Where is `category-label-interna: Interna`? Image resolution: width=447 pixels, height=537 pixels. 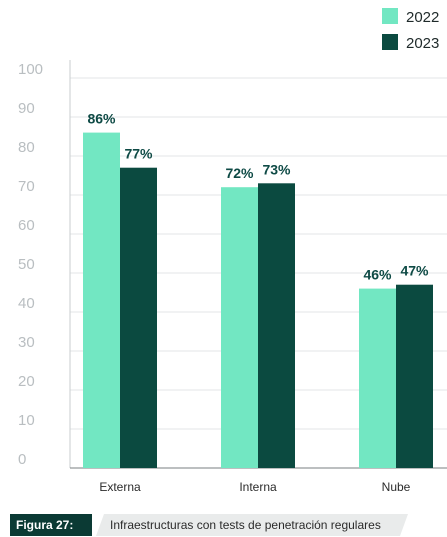 category-label-interna: Interna is located at coordinates (258, 487).